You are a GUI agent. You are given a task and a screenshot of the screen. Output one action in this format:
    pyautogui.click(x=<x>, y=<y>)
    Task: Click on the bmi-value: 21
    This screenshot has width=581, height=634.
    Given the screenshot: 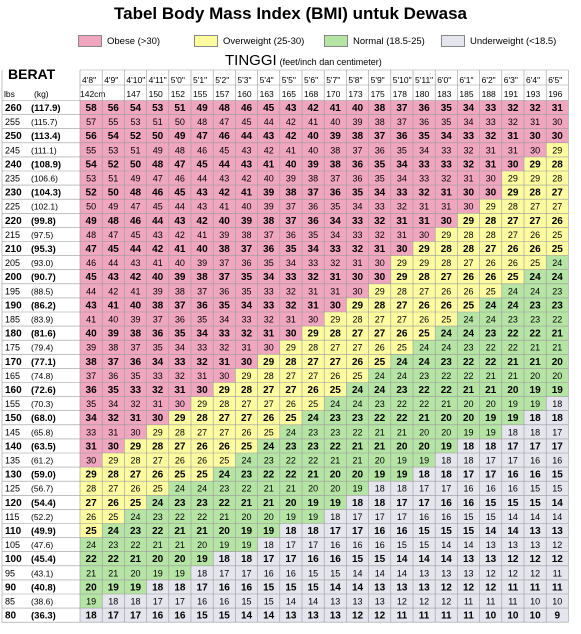 What is the action you would take?
    pyautogui.click(x=335, y=461)
    